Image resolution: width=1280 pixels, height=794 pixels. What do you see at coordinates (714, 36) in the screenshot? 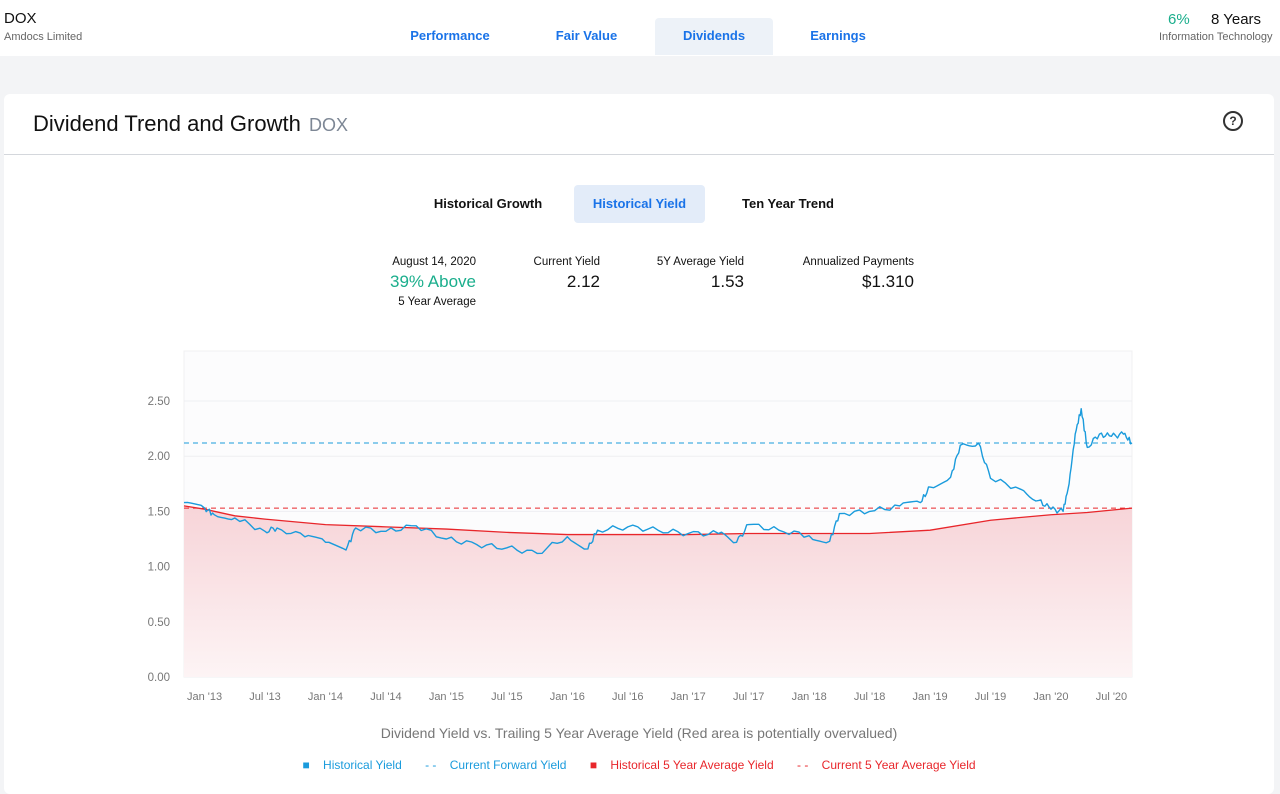
I see `tab-dividends: Dividends` at bounding box center [714, 36].